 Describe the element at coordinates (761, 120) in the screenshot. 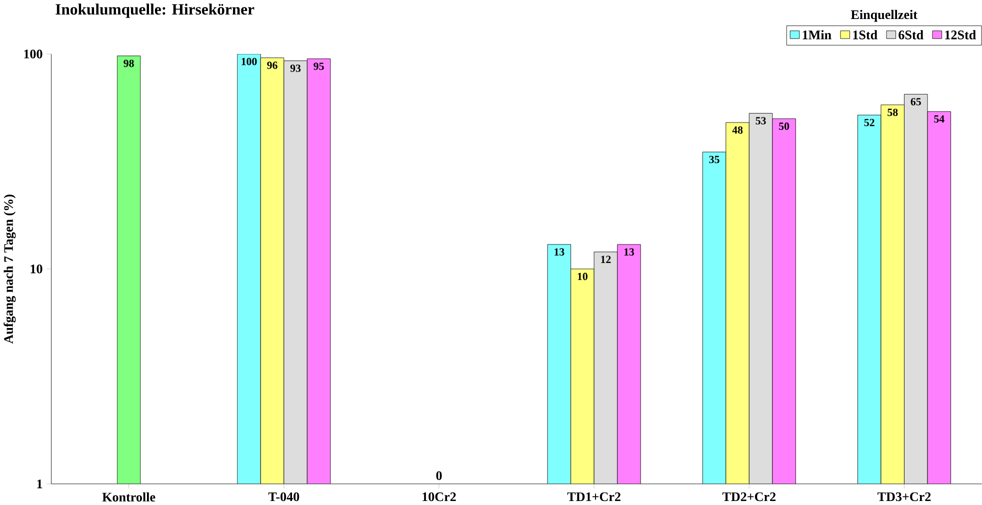

I see `data-label: 53` at that location.